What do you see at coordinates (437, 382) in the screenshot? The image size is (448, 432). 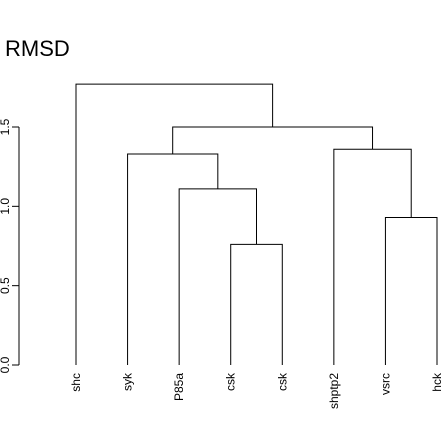 I see `leaf-label: hck` at bounding box center [437, 382].